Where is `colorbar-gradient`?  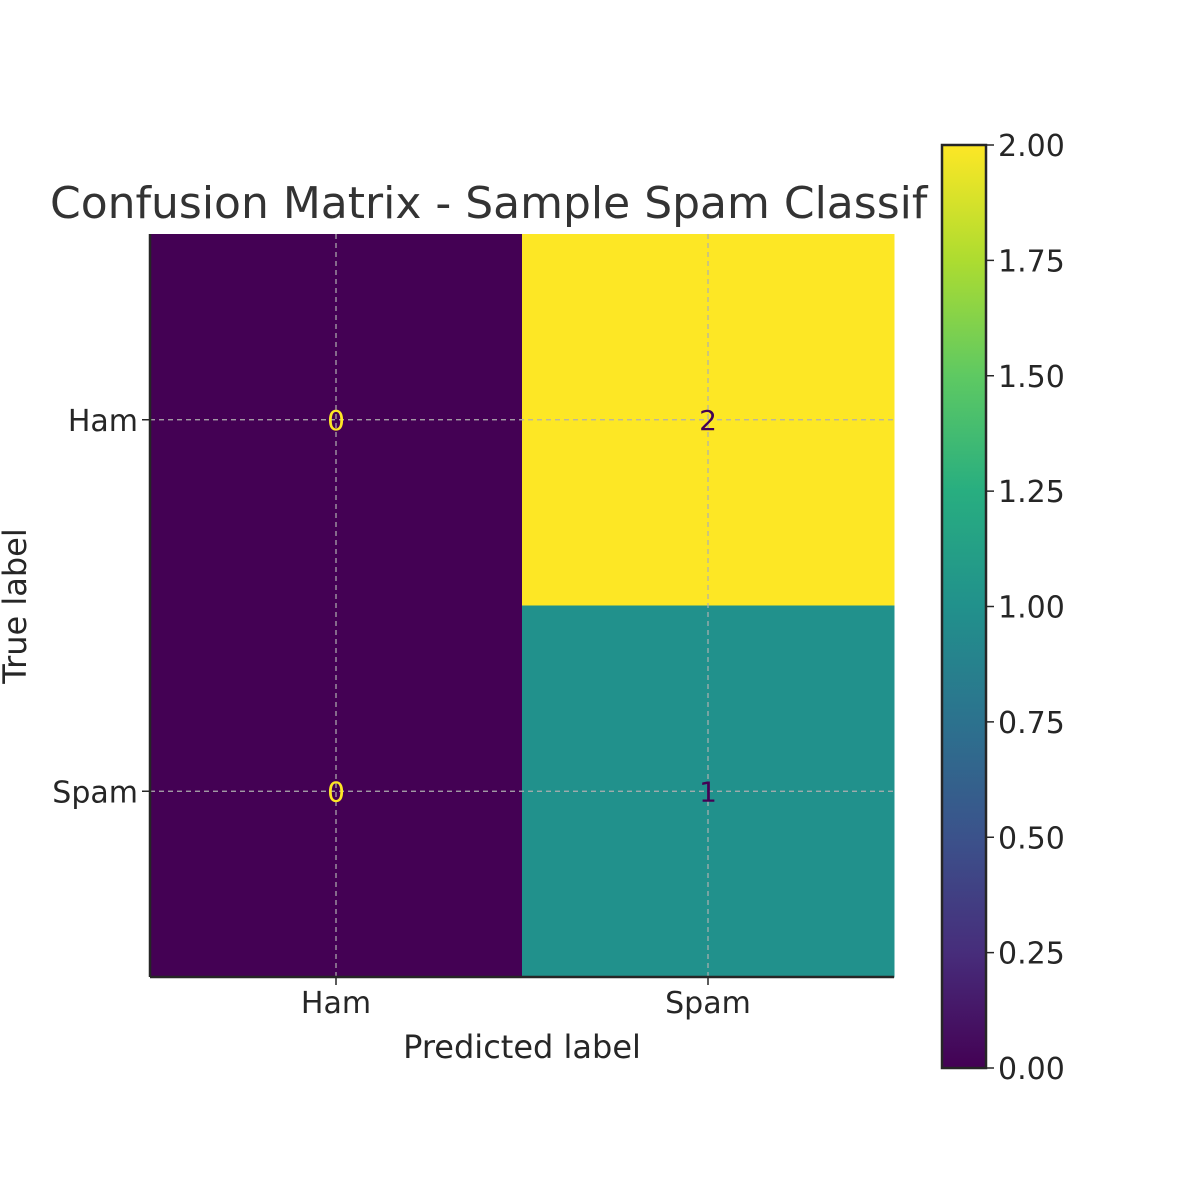 colorbar-gradient is located at coordinates (964, 606).